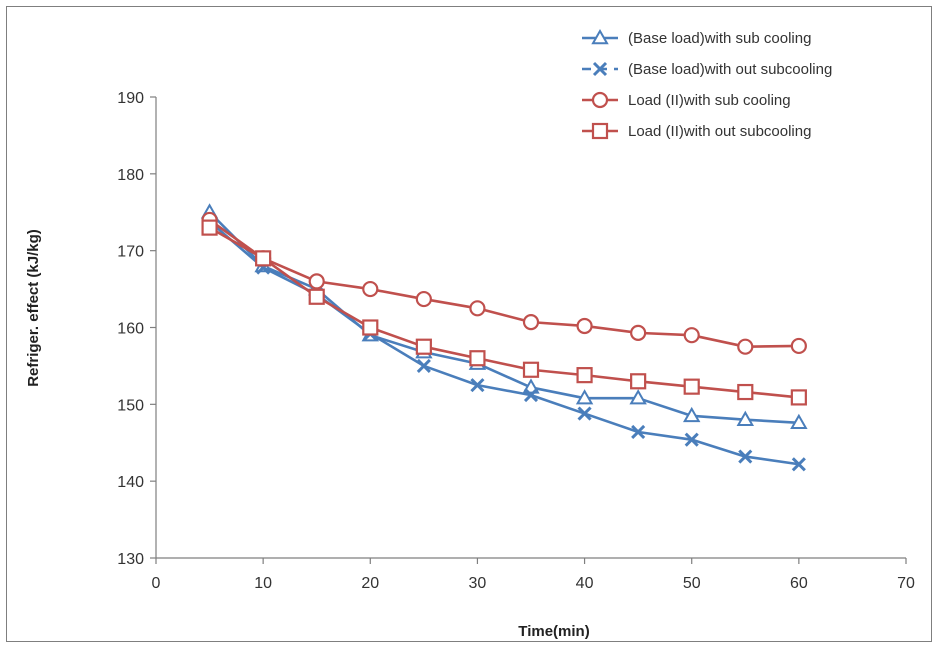 This screenshot has height=649, width=940. I want to click on y-tick-label: 140, so click(130, 482).